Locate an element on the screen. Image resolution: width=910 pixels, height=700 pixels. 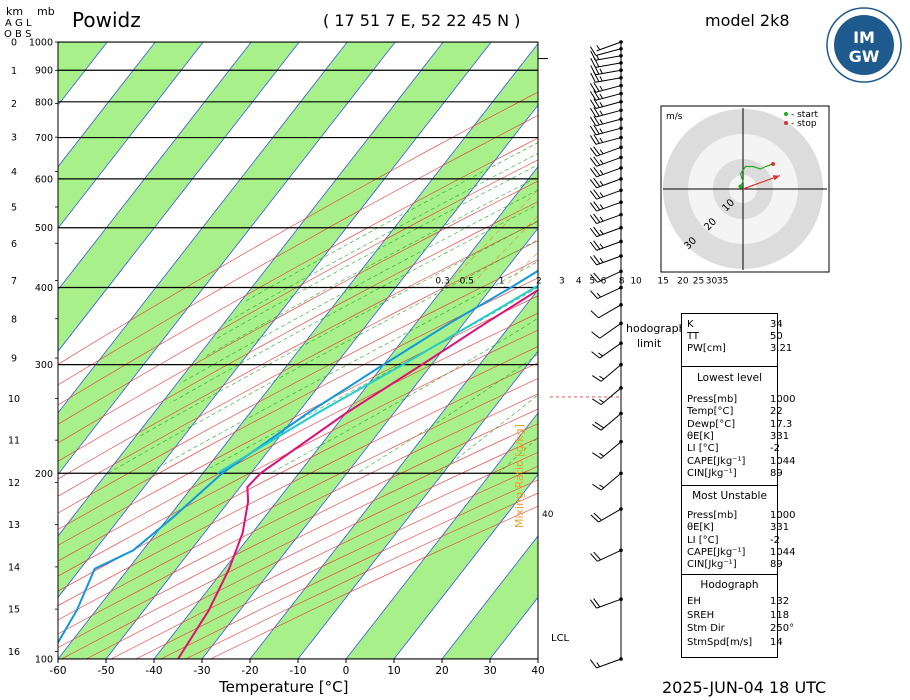
table-row: K 34 is located at coordinates (735, 325).